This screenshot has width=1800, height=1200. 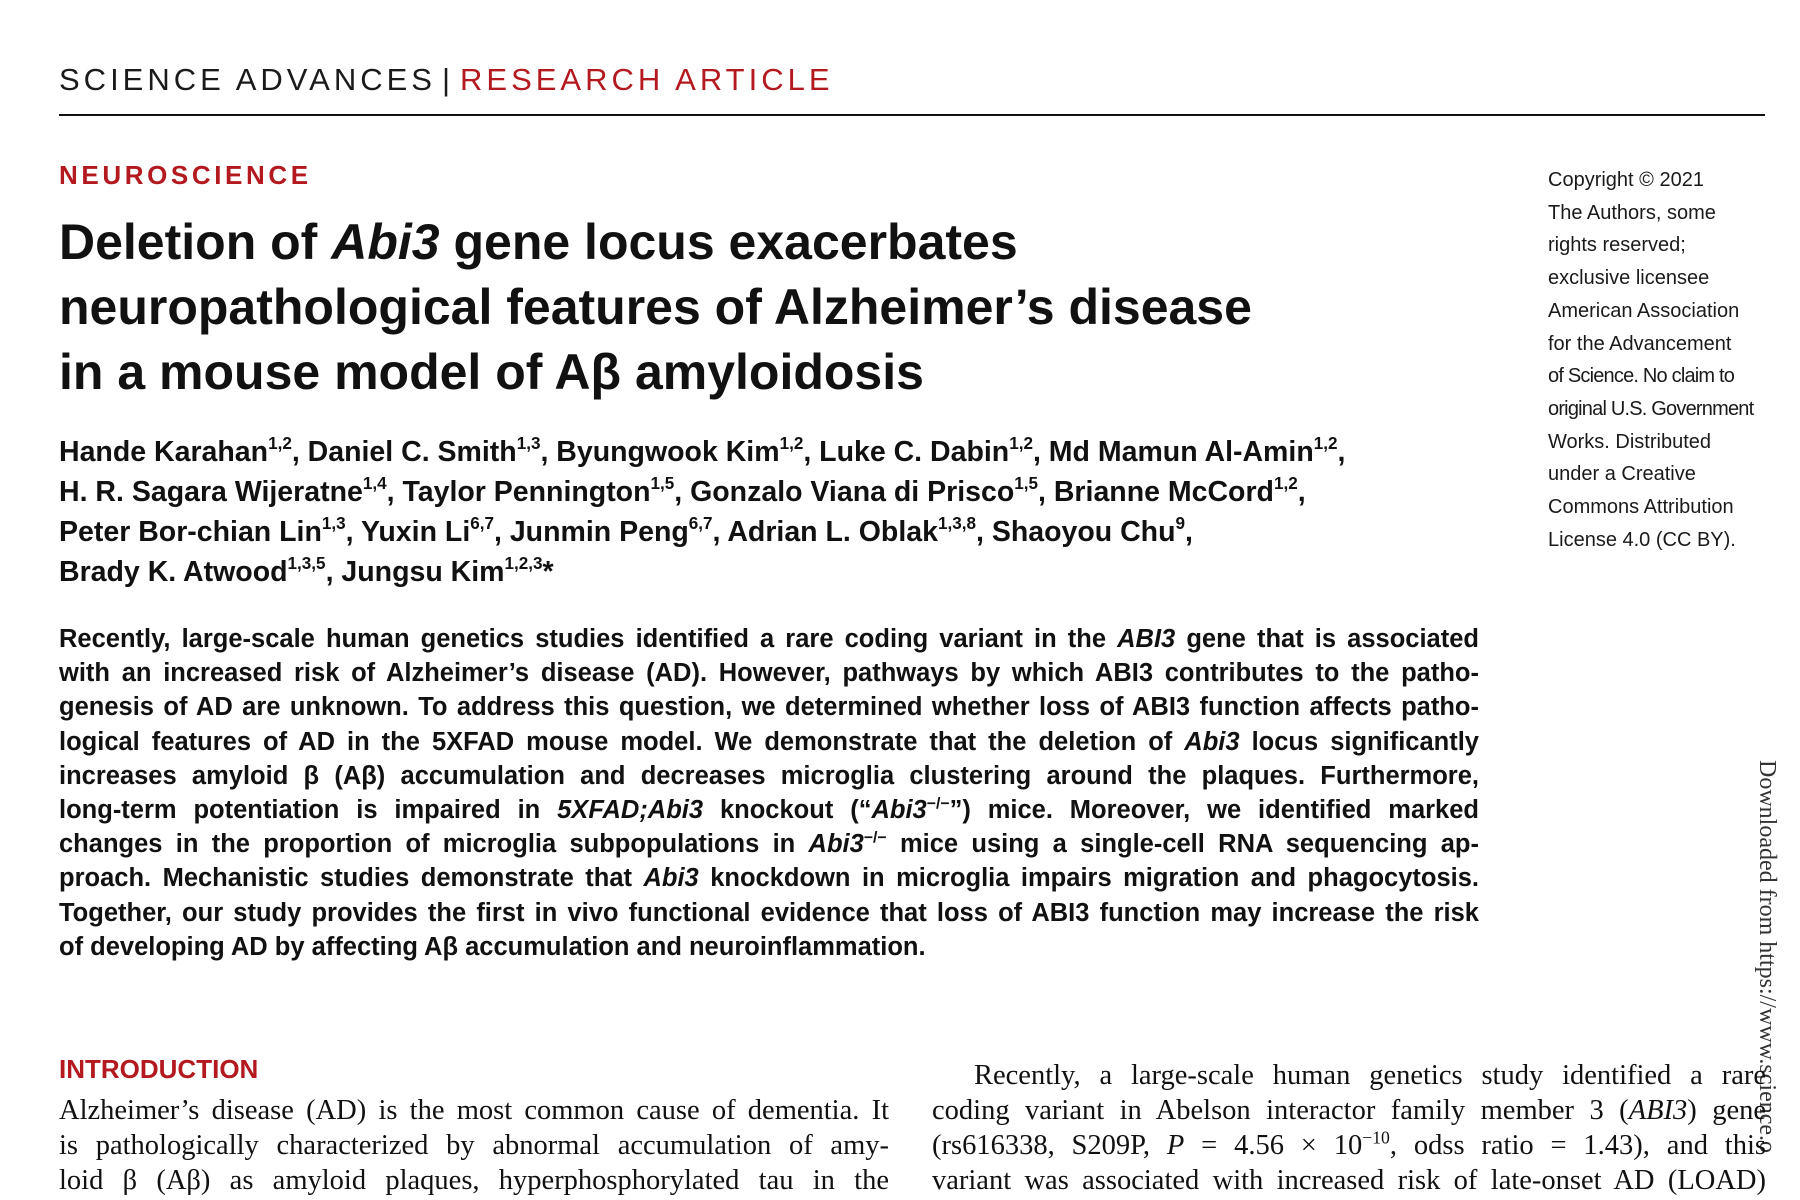 I want to click on copyright-line: License 4.0 (CC BY)., so click(x=1642, y=539).